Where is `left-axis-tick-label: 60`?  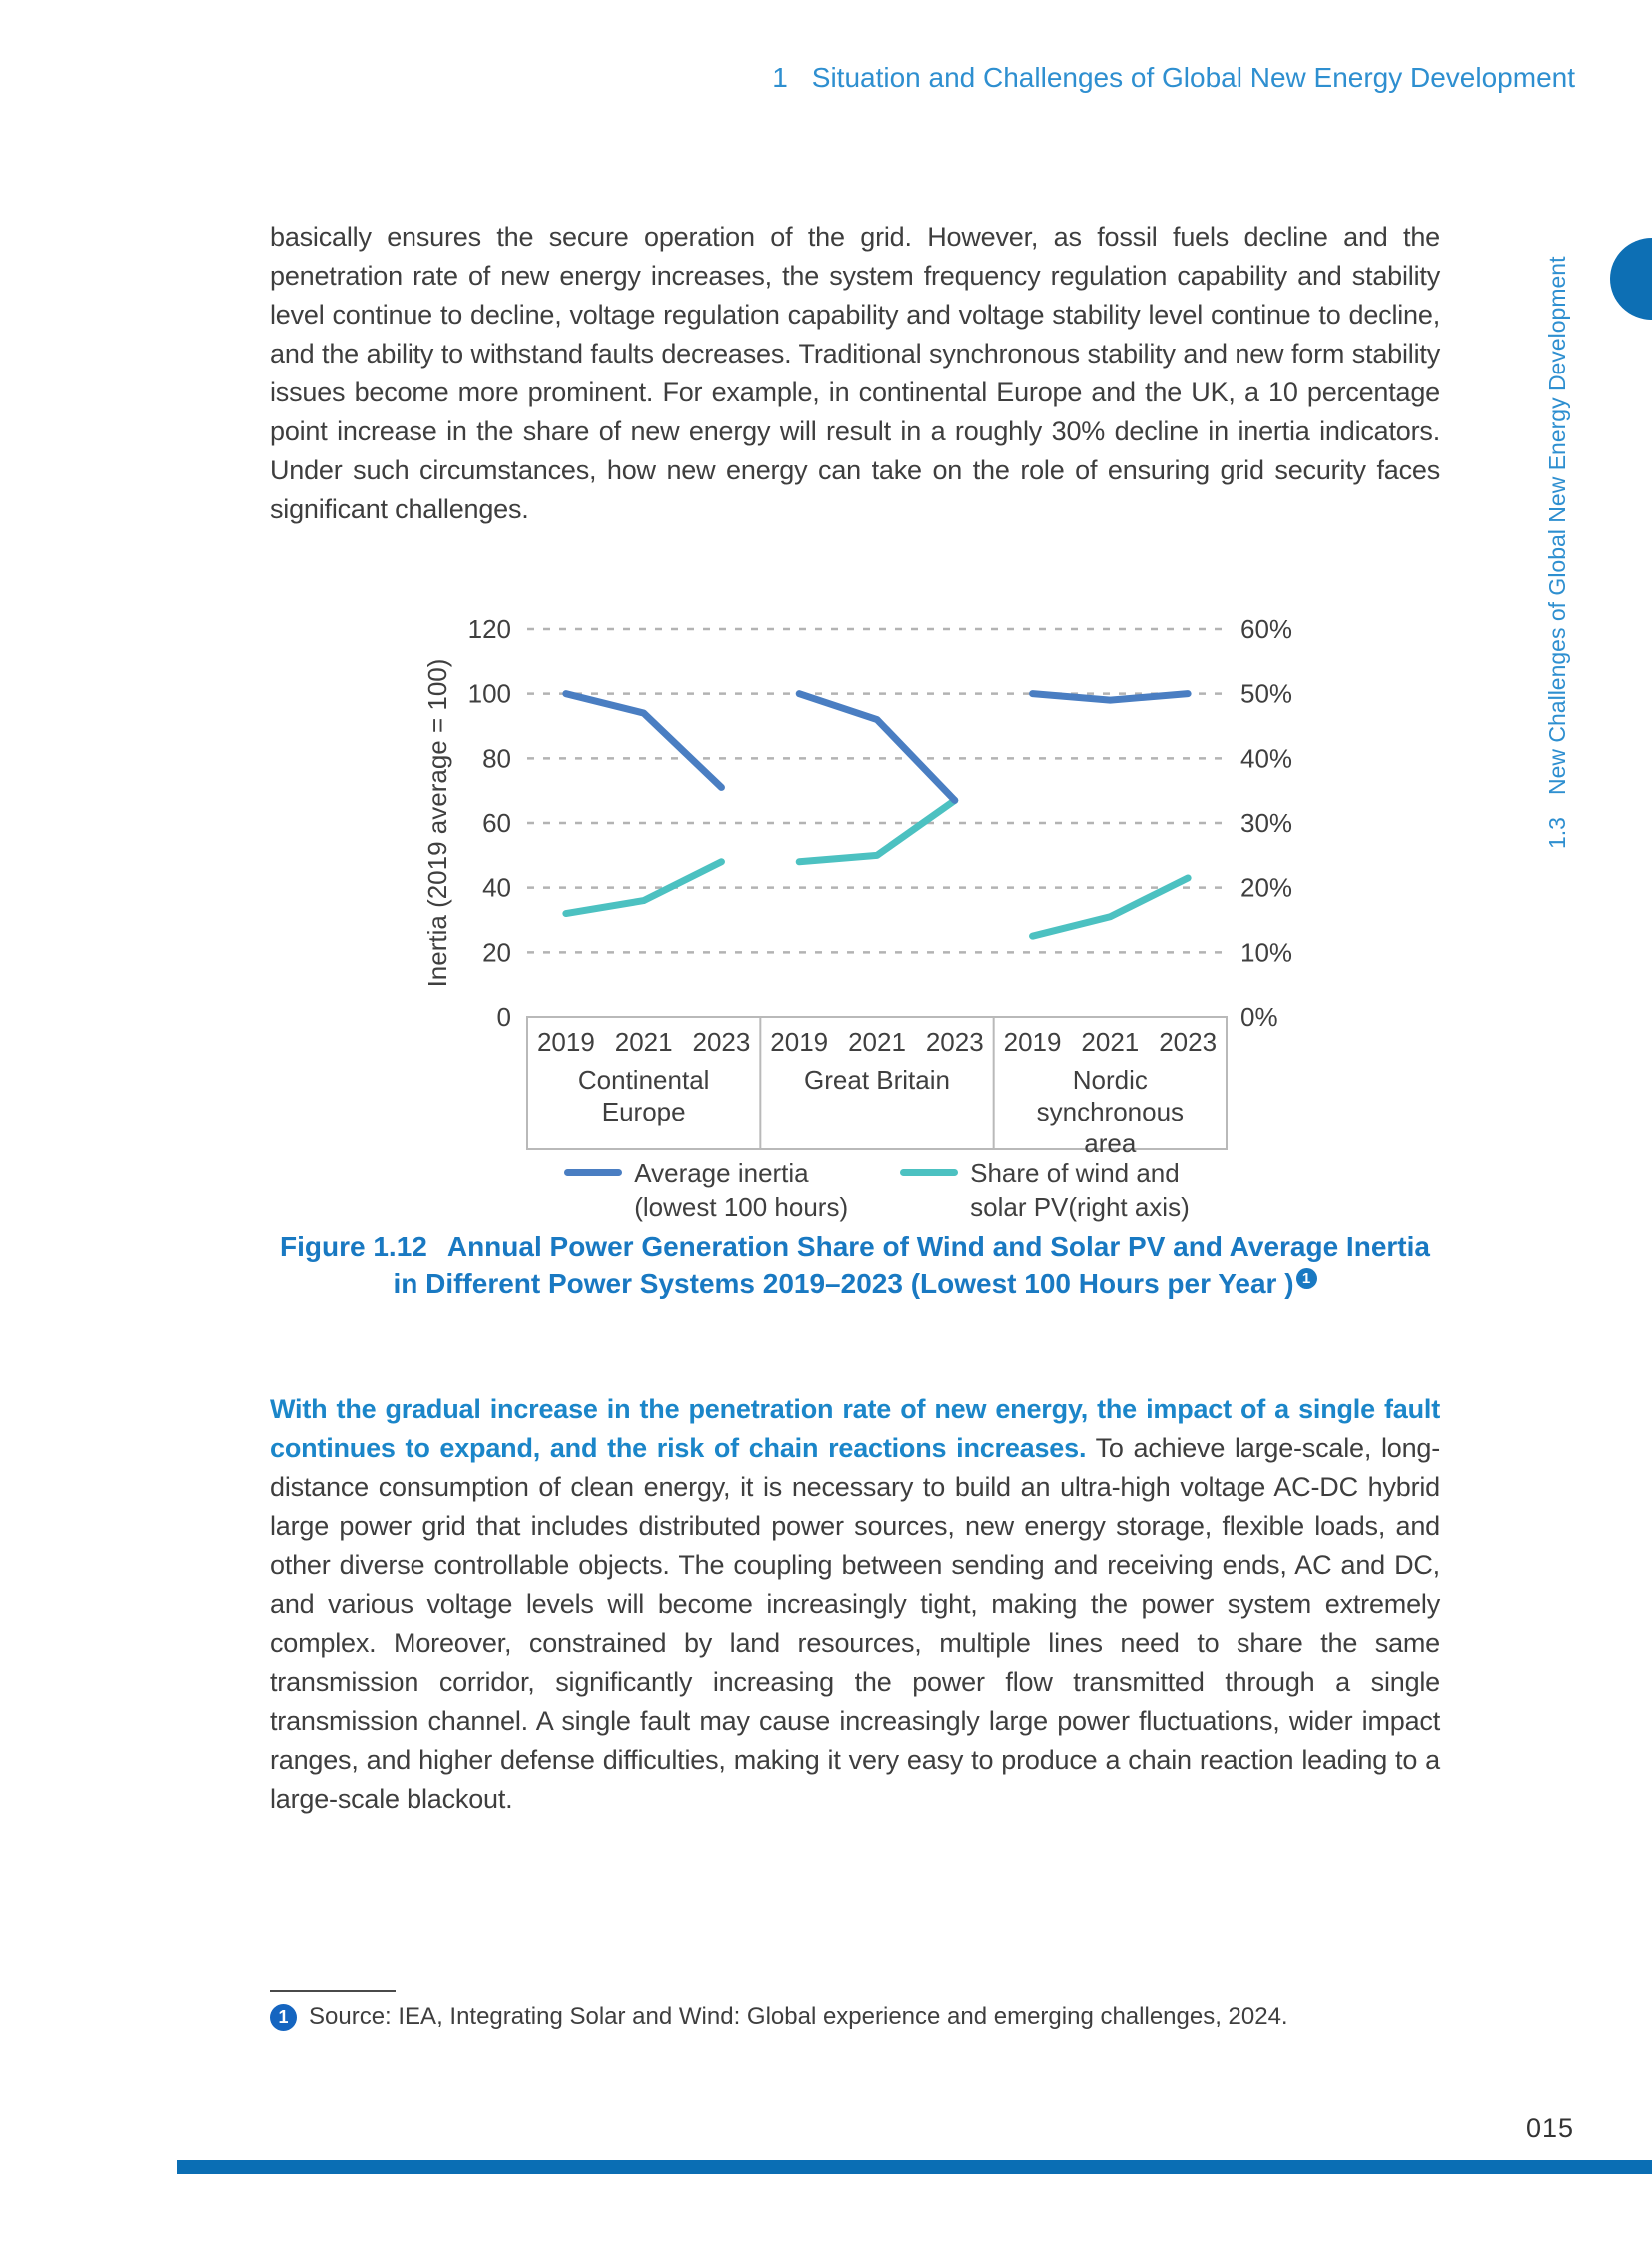
left-axis-tick-label: 60 is located at coordinates (496, 823).